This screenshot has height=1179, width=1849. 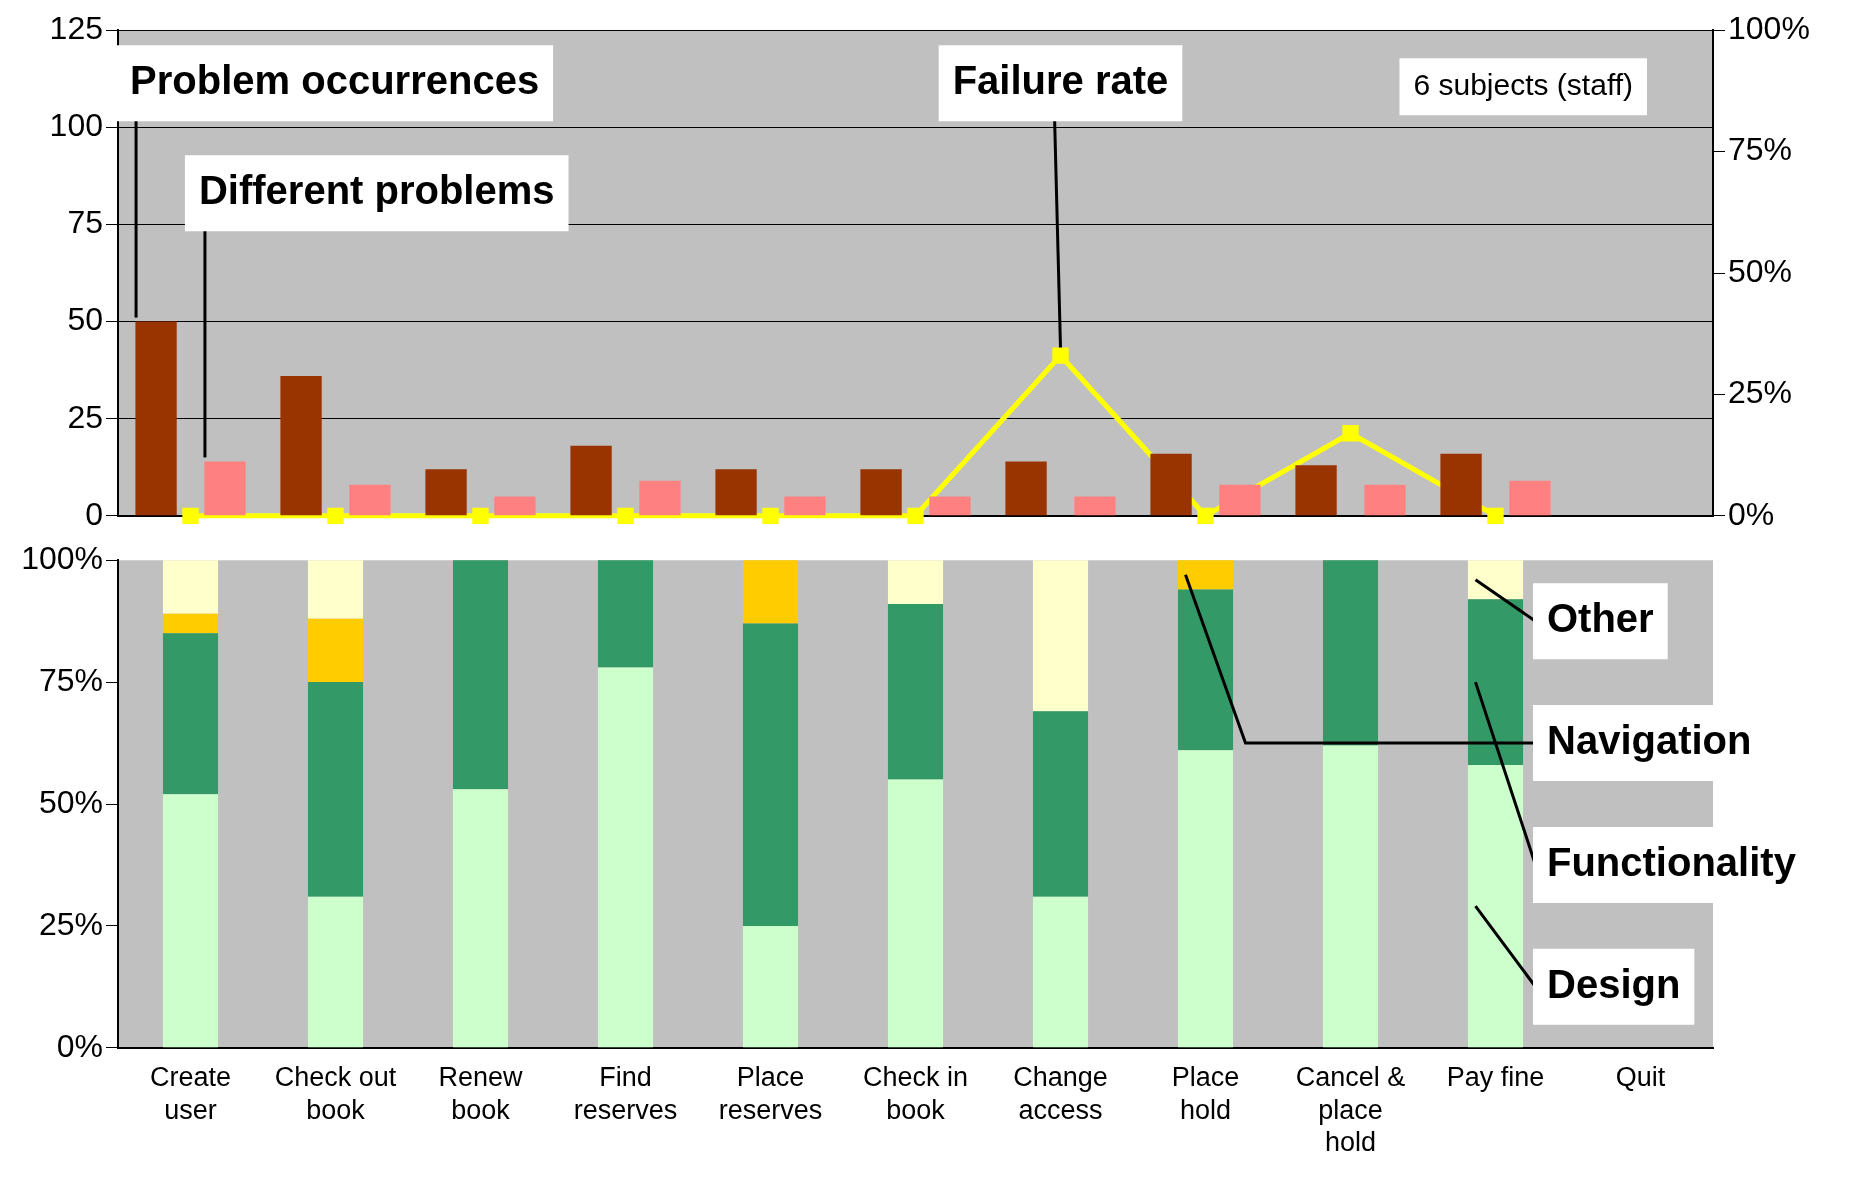 I want to click on y2-tick-label: 25%, so click(x=1760, y=392).